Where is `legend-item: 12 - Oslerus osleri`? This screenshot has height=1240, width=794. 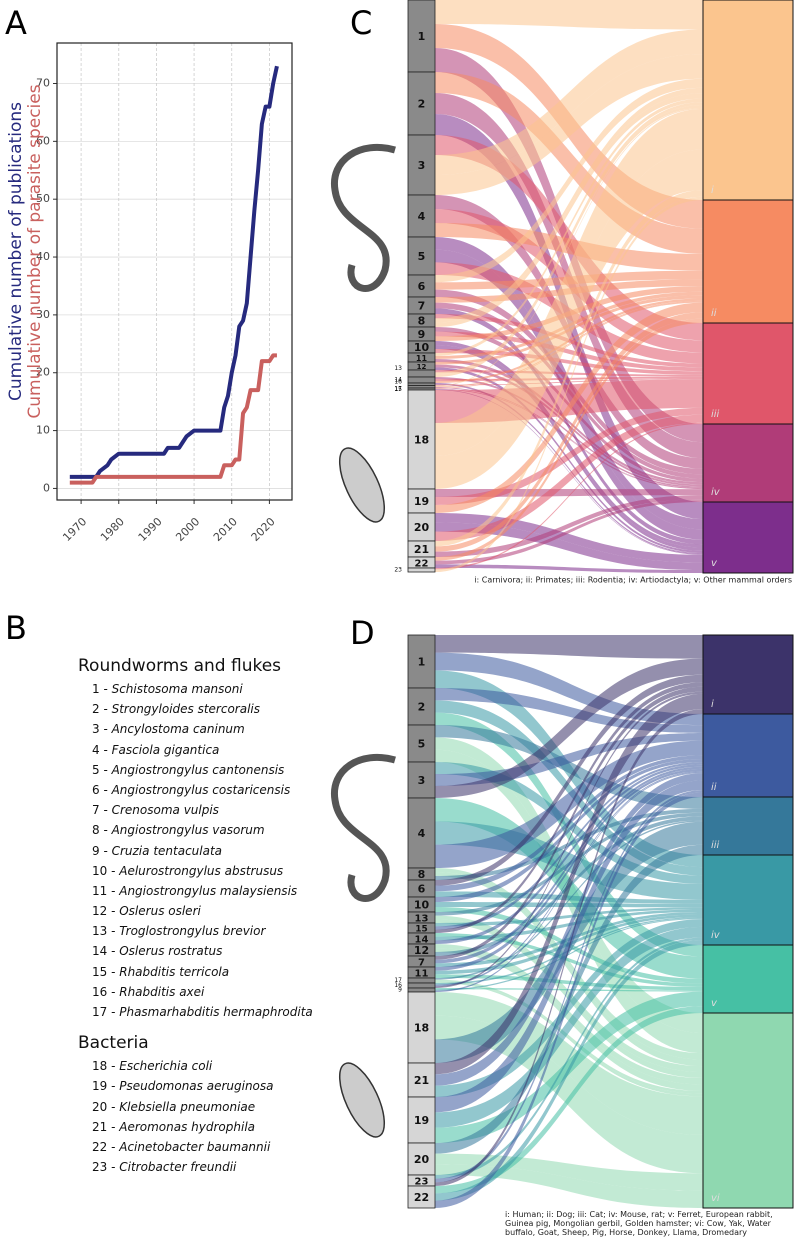
legend-item: 12 - Oslerus osleri is located at coordinates (146, 911).